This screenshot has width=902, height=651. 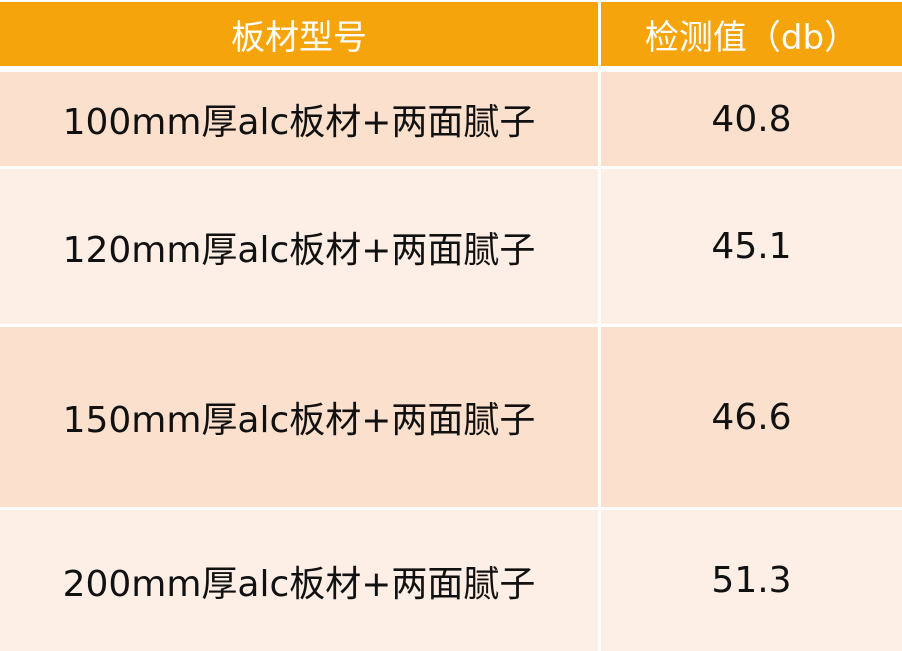 I want to click on cell-value: 46.6, so click(x=751, y=418).